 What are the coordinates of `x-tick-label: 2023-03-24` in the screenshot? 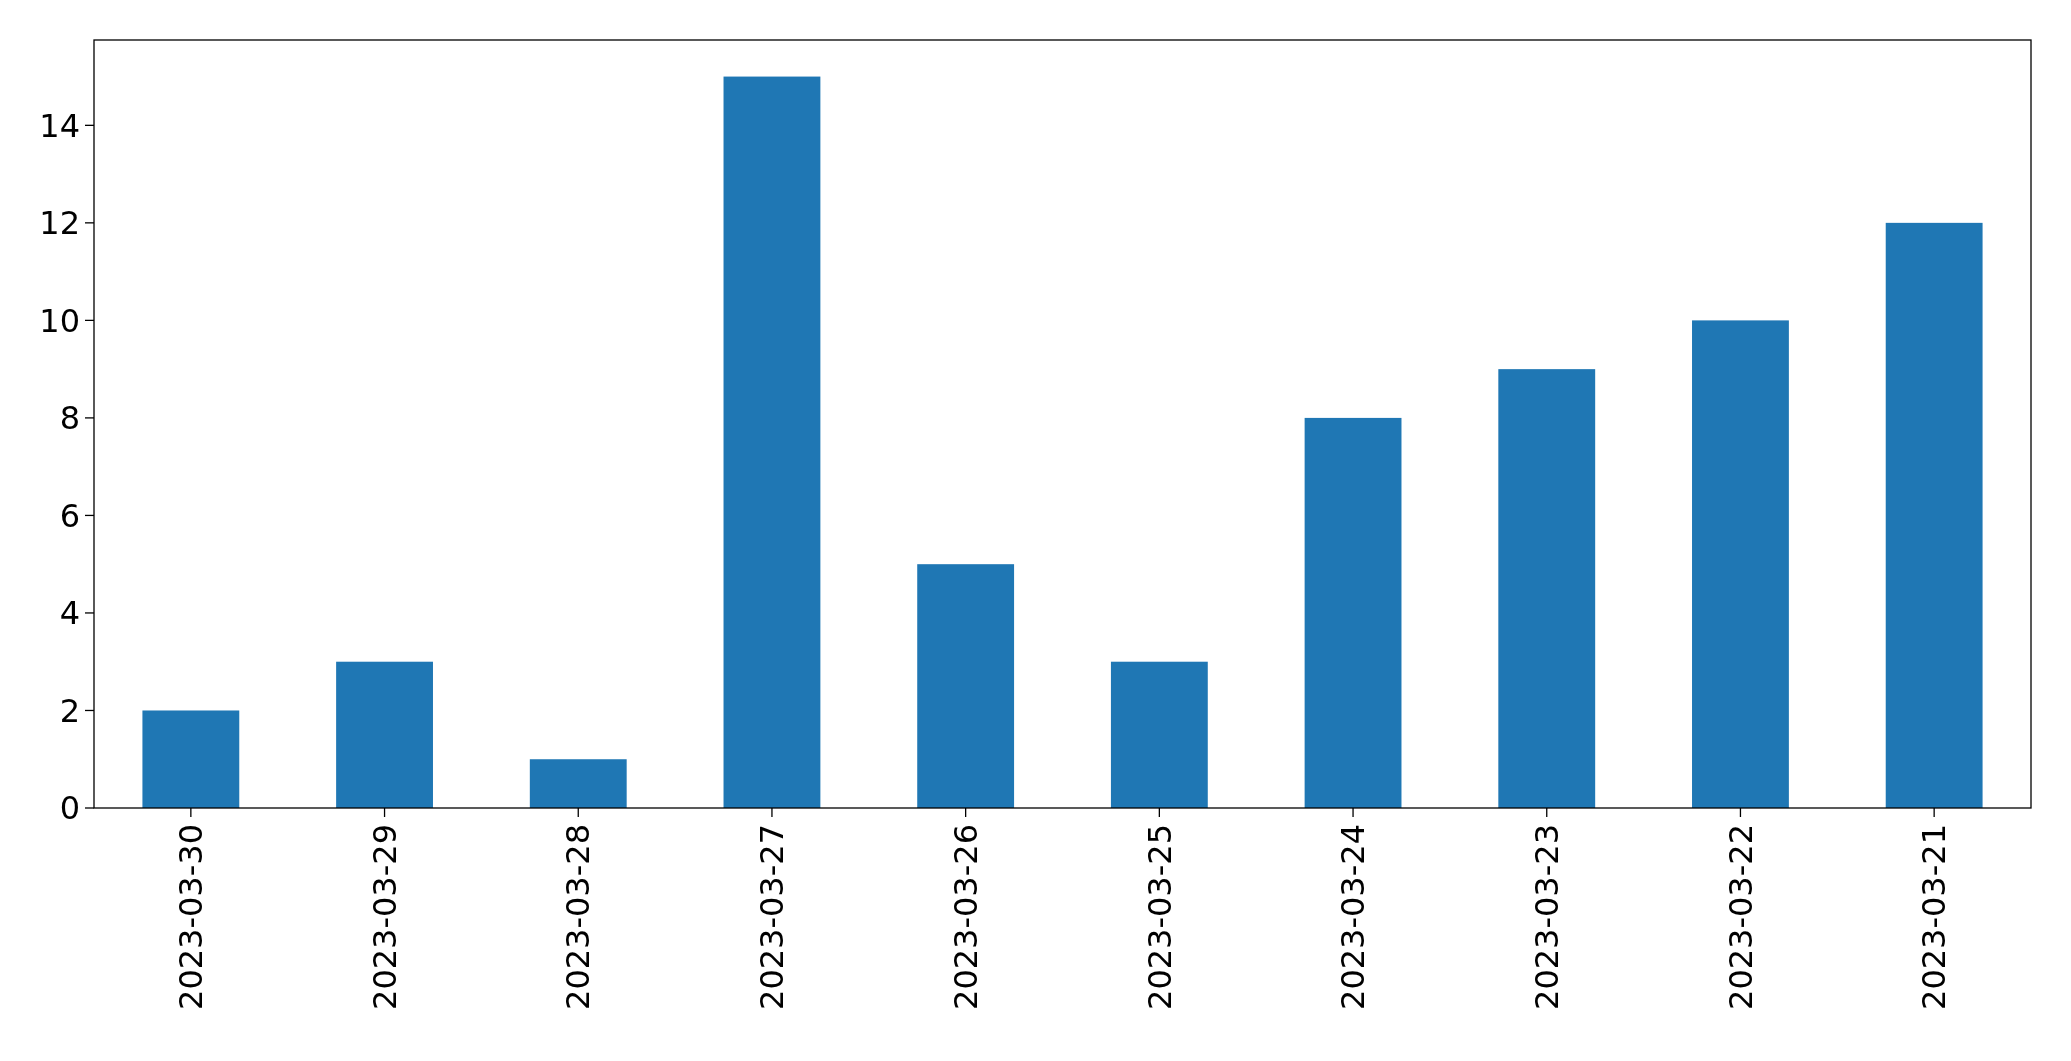 It's located at (1353, 917).